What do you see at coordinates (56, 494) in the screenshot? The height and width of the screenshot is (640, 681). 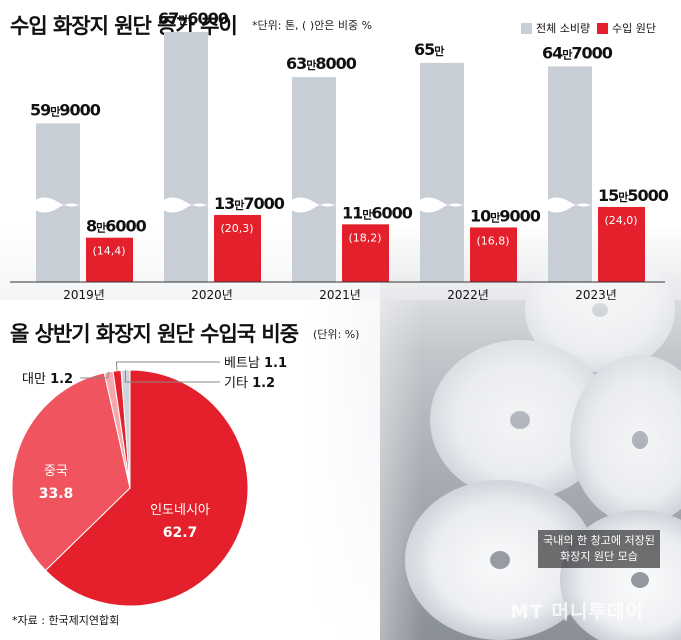 I see `pie-label-value-중국: 33.8` at bounding box center [56, 494].